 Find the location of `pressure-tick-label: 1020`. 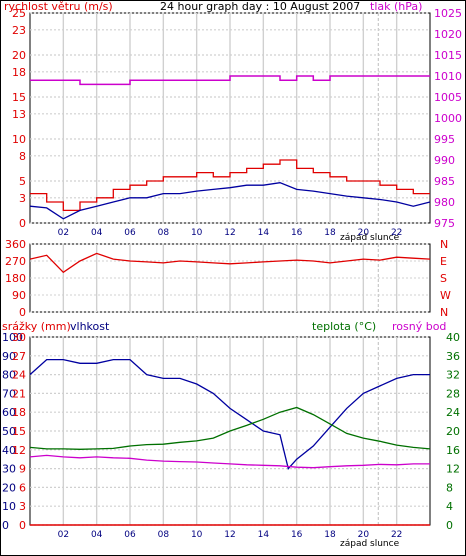

pressure-tick-label: 1020 is located at coordinates (448, 34).